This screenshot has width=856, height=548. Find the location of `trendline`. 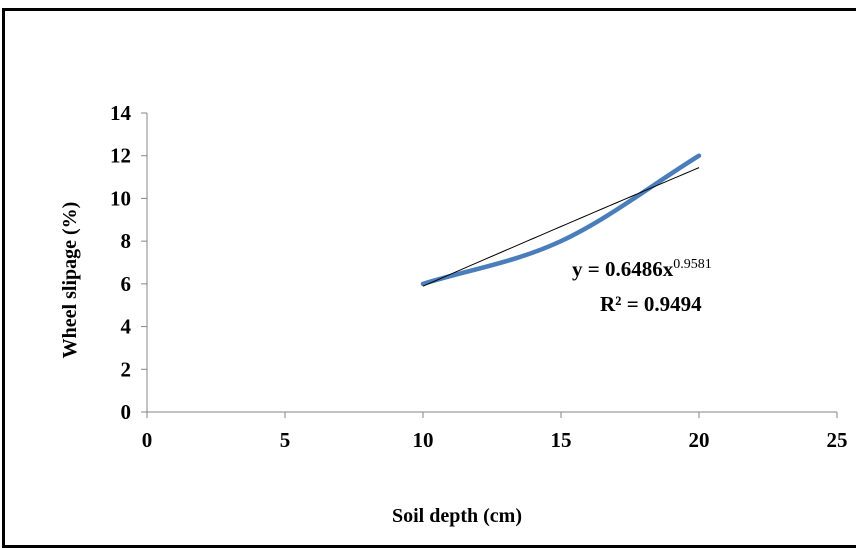

trendline is located at coordinates (561, 227).